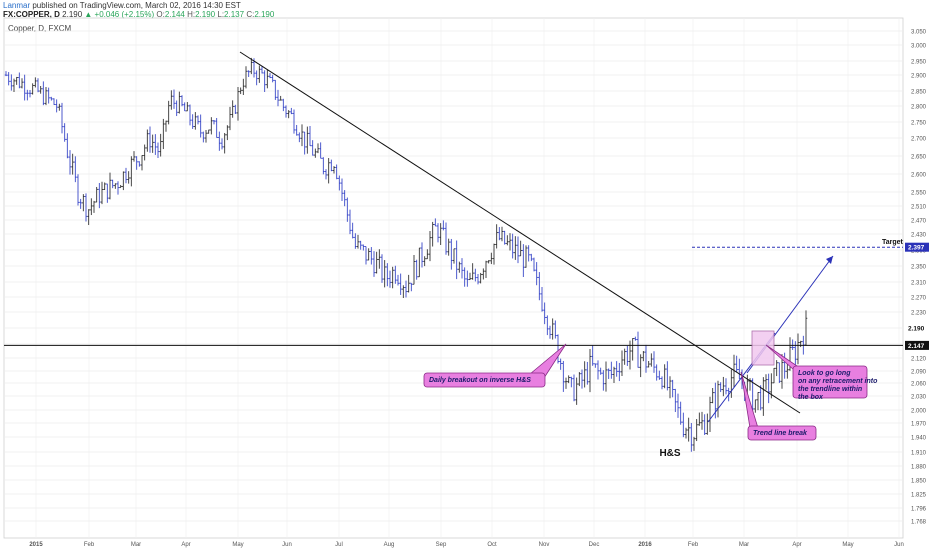  What do you see at coordinates (205, 14) in the screenshot?
I see `high-value: 2.190` at bounding box center [205, 14].